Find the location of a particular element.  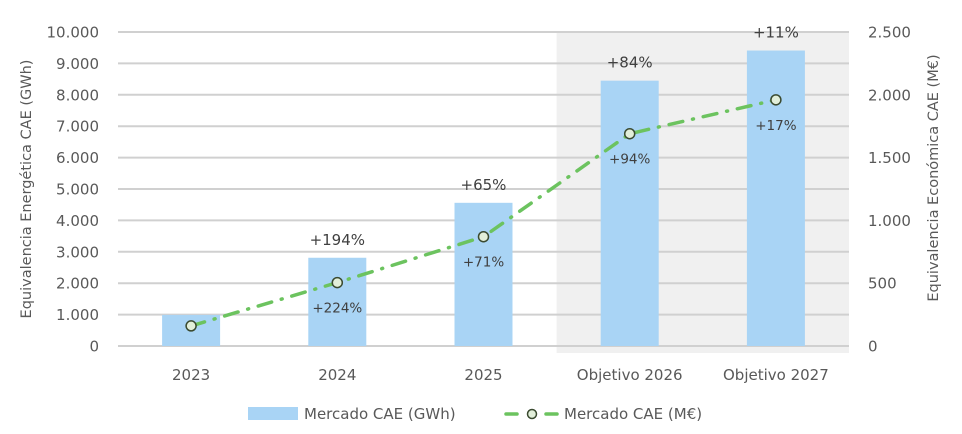

legend-label-bars: Mercado CAE (GWh) is located at coordinates (380, 414).